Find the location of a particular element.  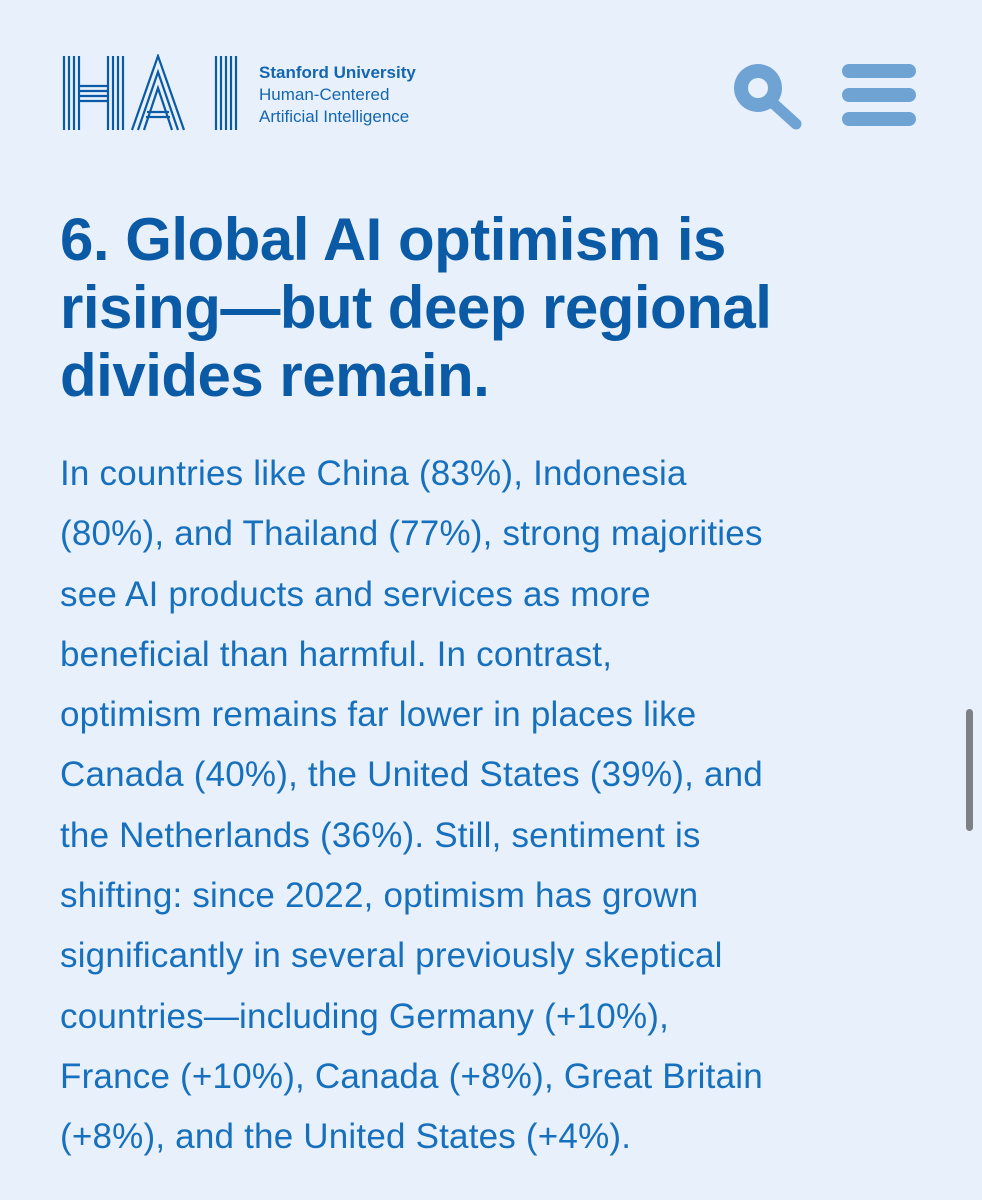

hai-logo-icon is located at coordinates (150, 92).